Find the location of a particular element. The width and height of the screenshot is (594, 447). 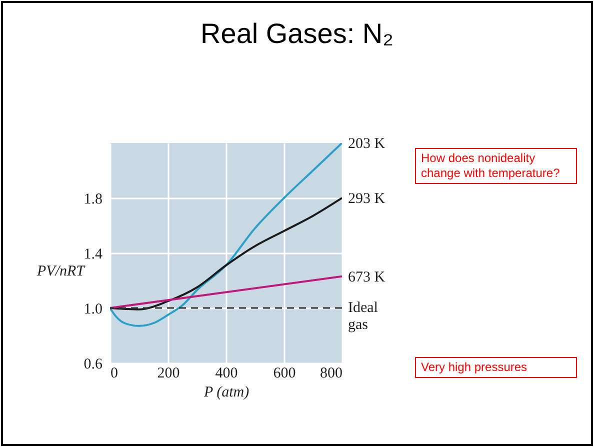

x-tick-label: 200 is located at coordinates (168, 374).